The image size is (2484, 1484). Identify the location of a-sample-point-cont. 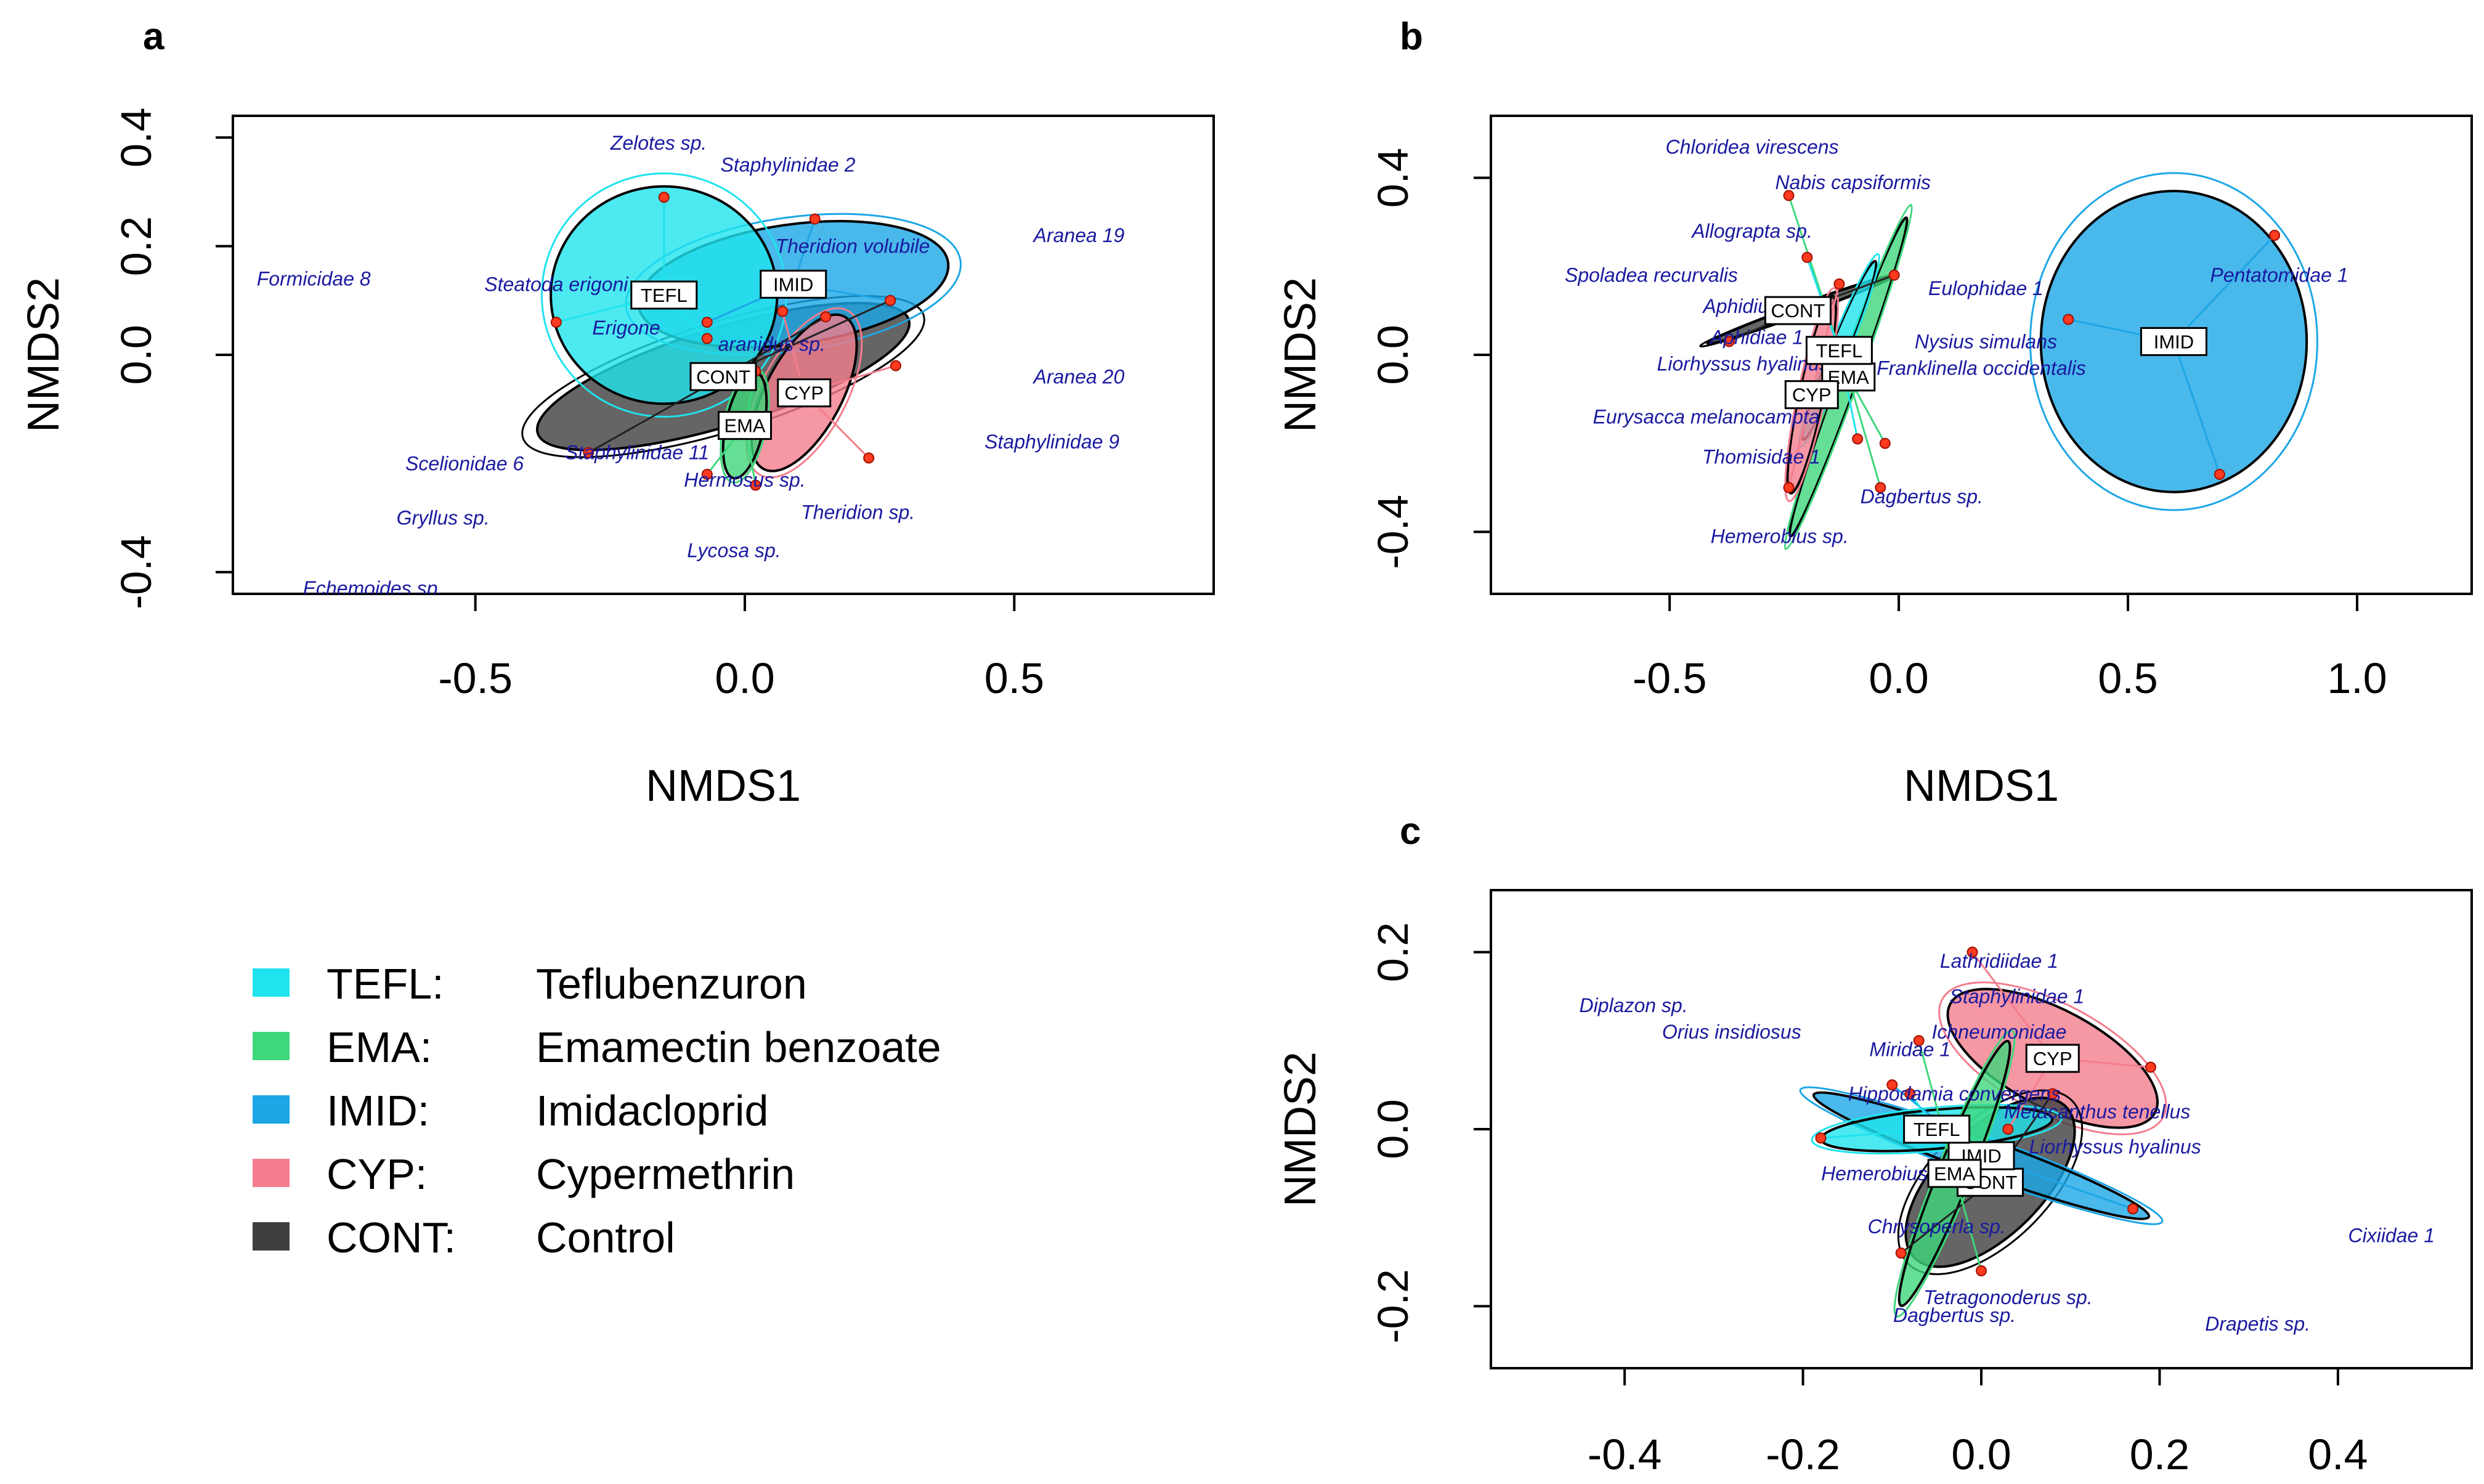
(589, 452).